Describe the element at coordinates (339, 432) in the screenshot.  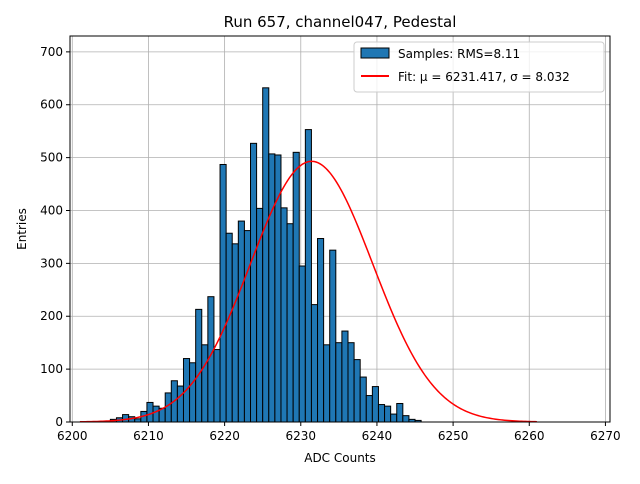
I see `x-axis-ticks: 6200 6210 6220 6230 6240 6250 6260 6270` at that location.